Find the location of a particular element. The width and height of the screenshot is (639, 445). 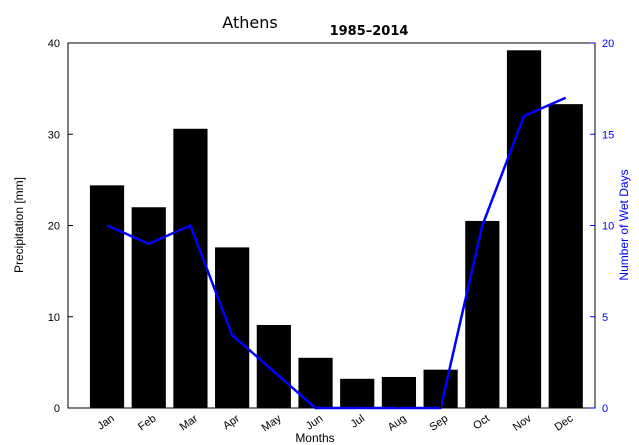

chart-subtitle: Athens is located at coordinates (249, 22).